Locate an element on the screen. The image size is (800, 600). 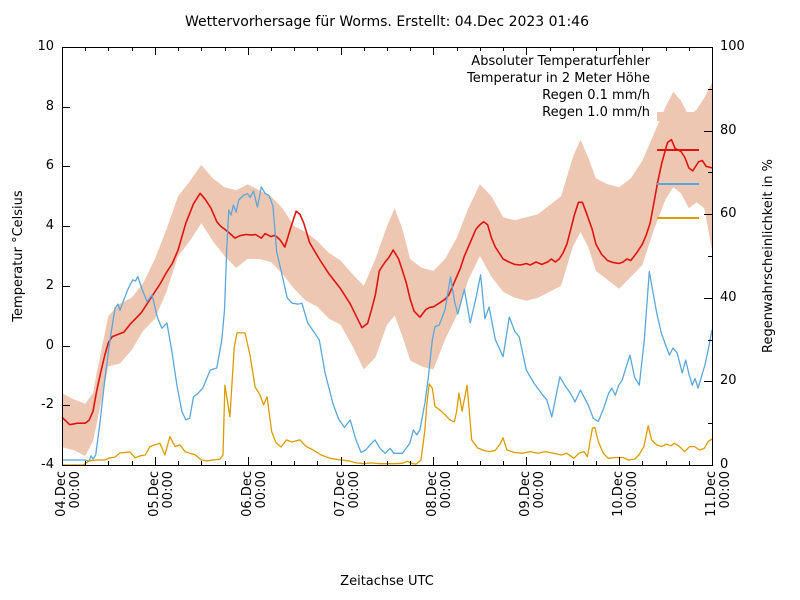
y-right-tick-label: 40 is located at coordinates (728, 297).